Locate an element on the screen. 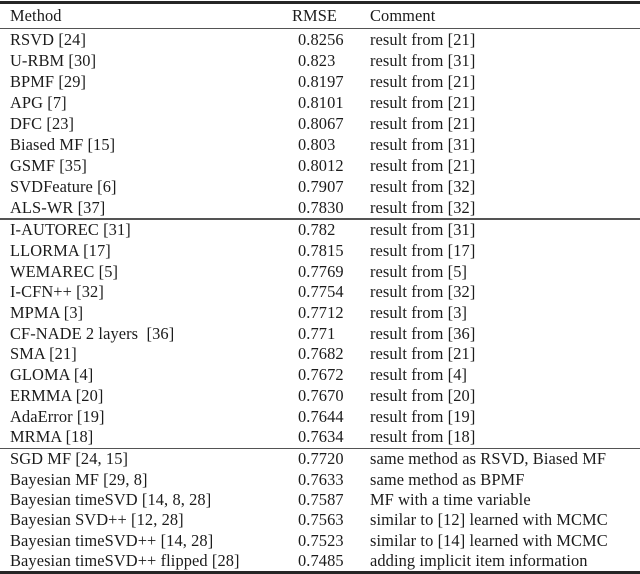  comment-cell: result from [4] is located at coordinates (419, 375).